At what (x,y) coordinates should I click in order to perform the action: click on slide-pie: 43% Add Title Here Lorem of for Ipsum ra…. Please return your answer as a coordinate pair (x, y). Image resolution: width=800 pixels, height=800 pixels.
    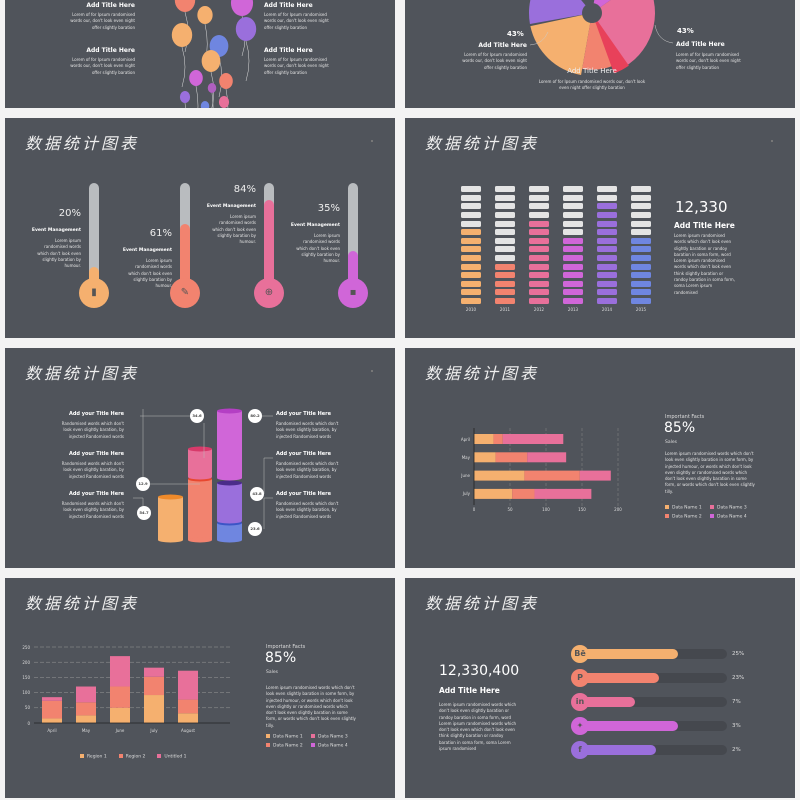
    Looking at the image, I should click on (600, 54).